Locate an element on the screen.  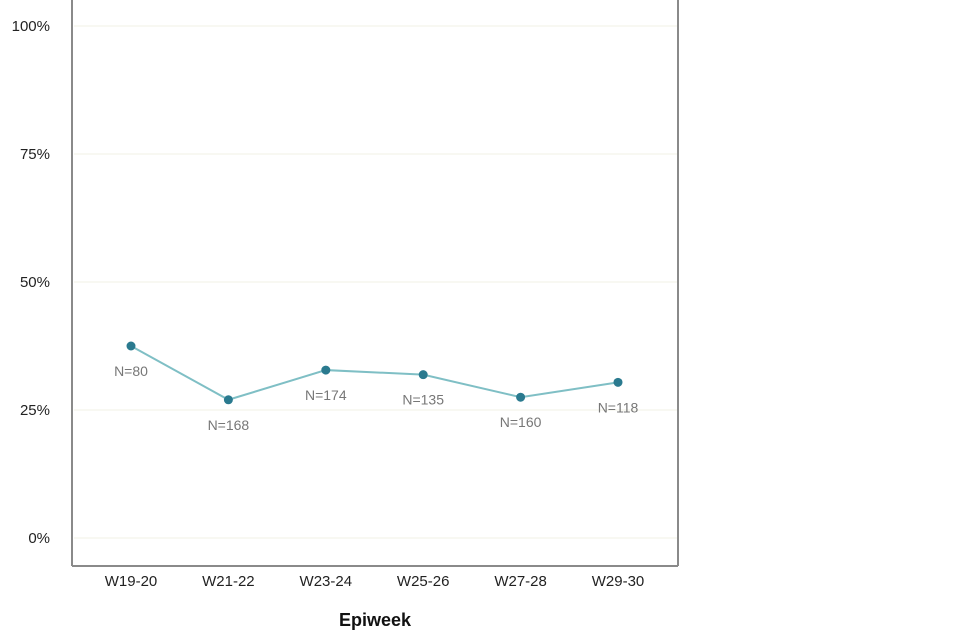
x-tick-label: W25-26 is located at coordinates (423, 581).